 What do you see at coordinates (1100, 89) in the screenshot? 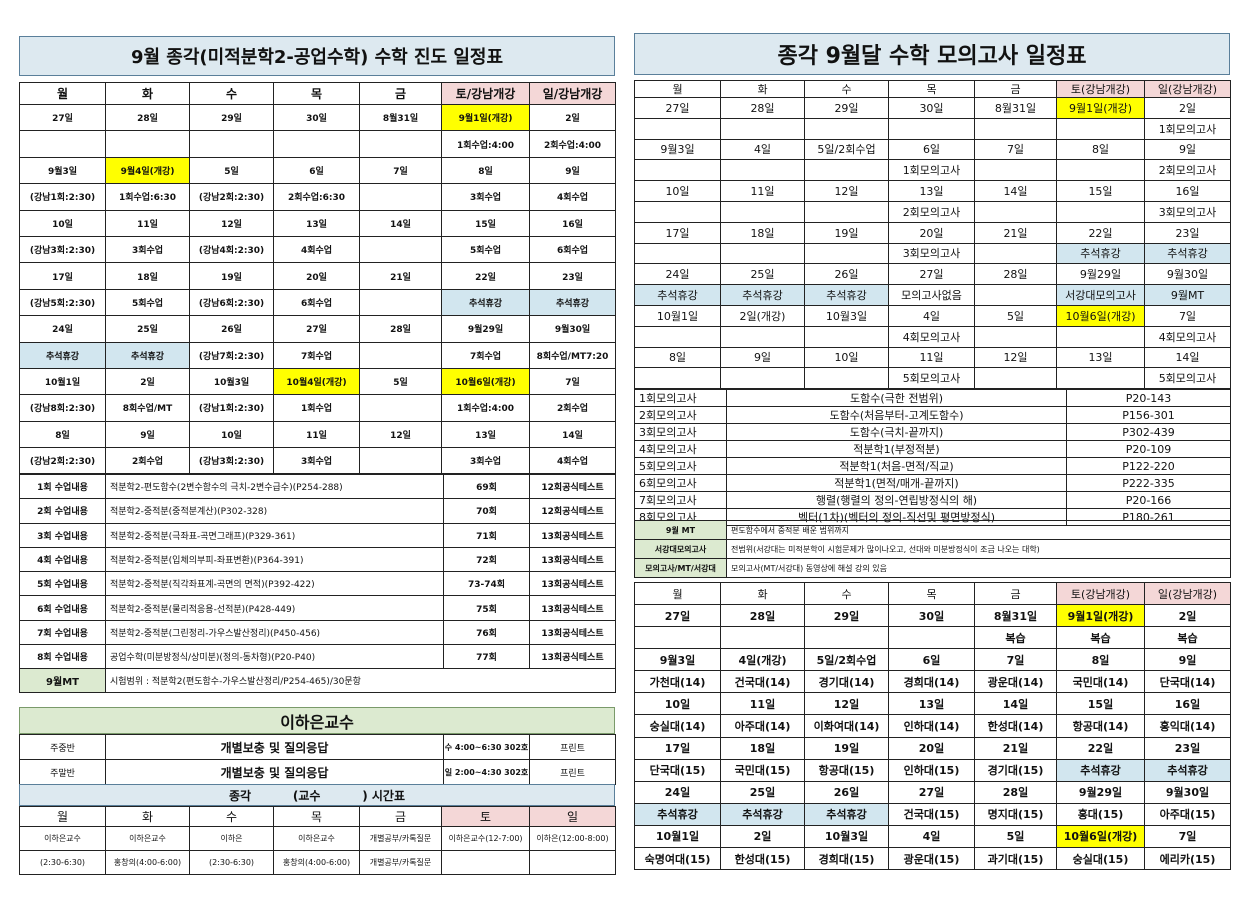
I see `day-header: 토(강남개강)` at bounding box center [1100, 89].